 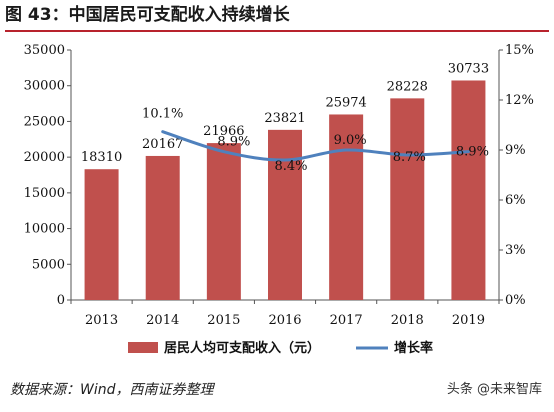 I want to click on y-right-tick-label: 9%, so click(x=515, y=150).